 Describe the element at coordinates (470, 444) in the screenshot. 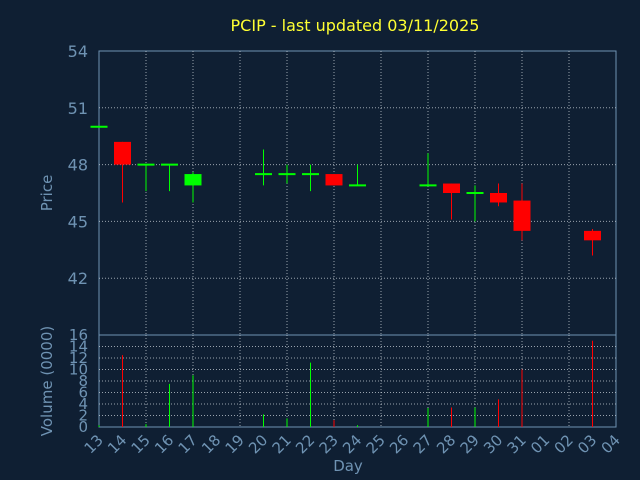

I see `x-tick-label: 29` at that location.